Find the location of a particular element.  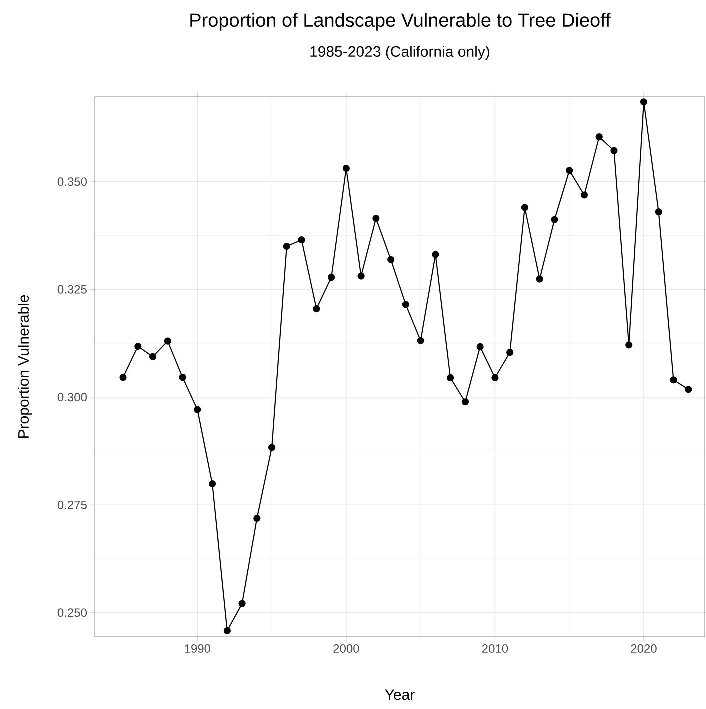

y-tick-label: 0.300 is located at coordinates (72, 397).